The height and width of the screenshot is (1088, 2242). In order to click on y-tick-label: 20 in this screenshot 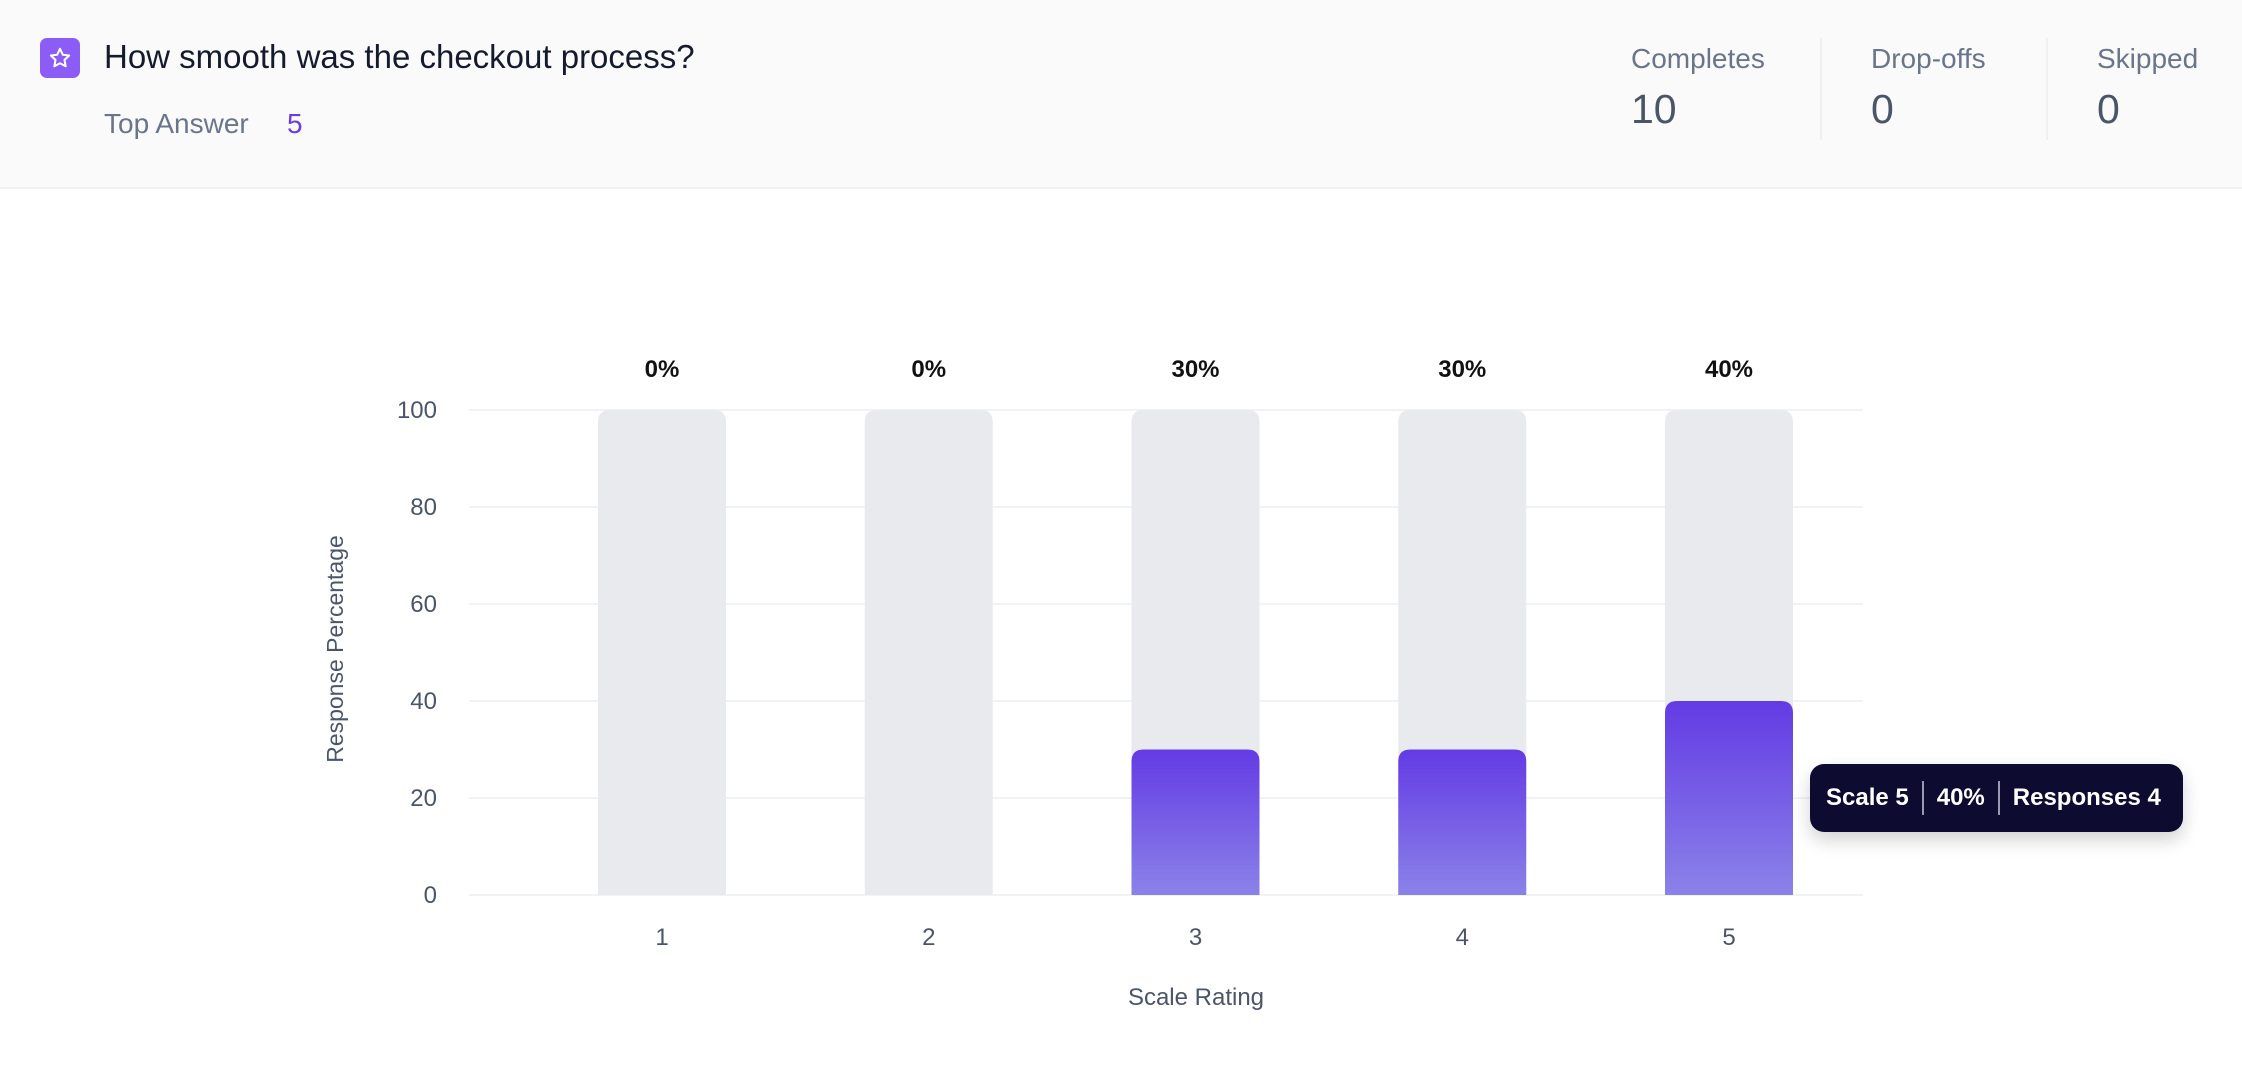, I will do `click(423, 798)`.